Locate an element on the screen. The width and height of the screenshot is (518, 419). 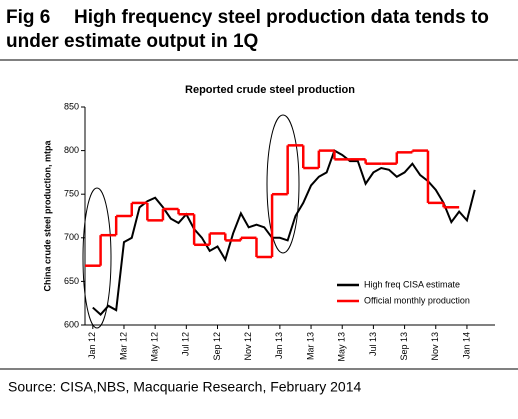
x-tick-label: Mar 13 is located at coordinates (310, 346).